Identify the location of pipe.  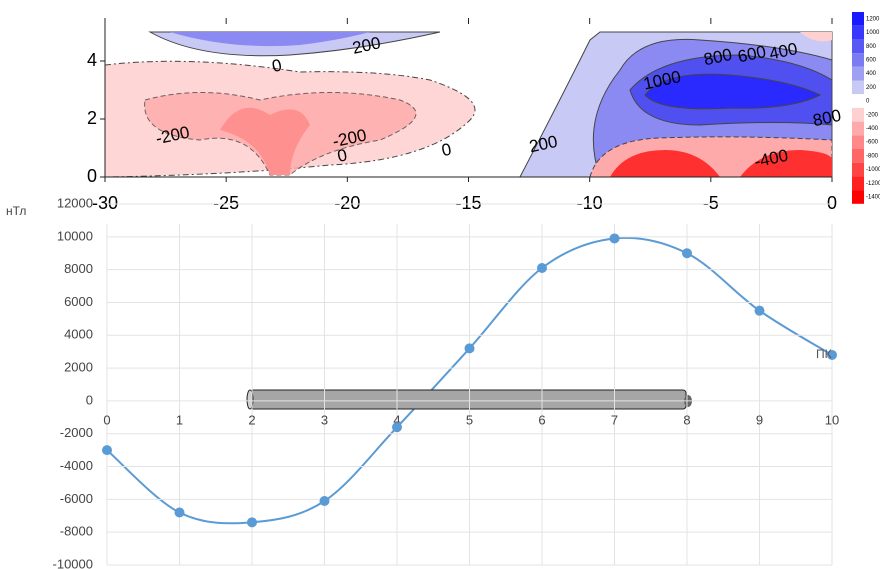
(469, 399).